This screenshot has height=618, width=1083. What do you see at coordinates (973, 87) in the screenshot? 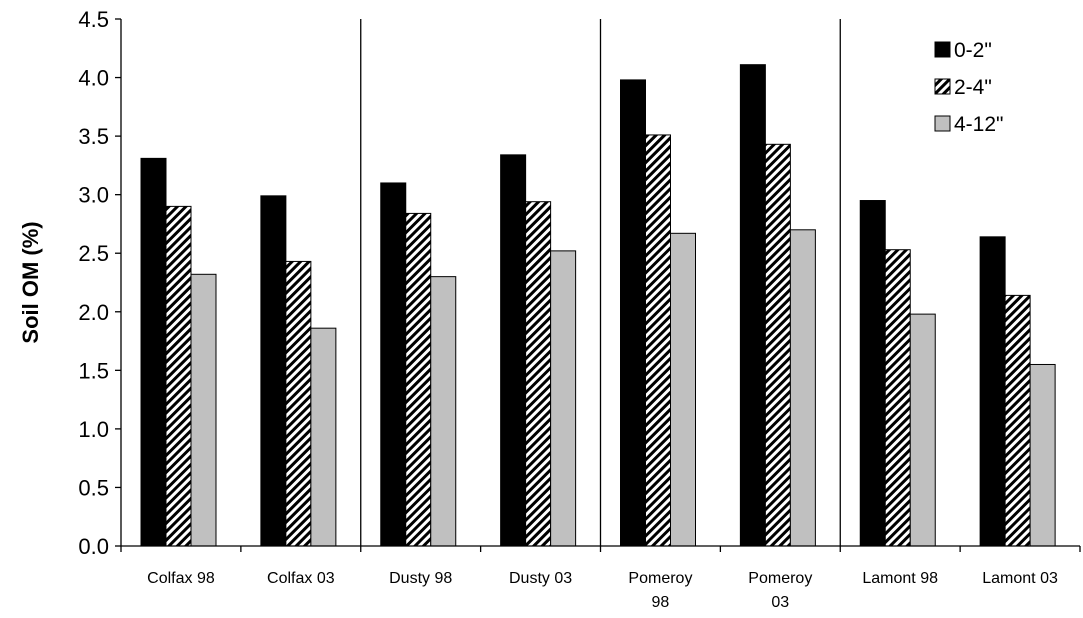
I see `legend-label-2: 2-4"` at bounding box center [973, 87].